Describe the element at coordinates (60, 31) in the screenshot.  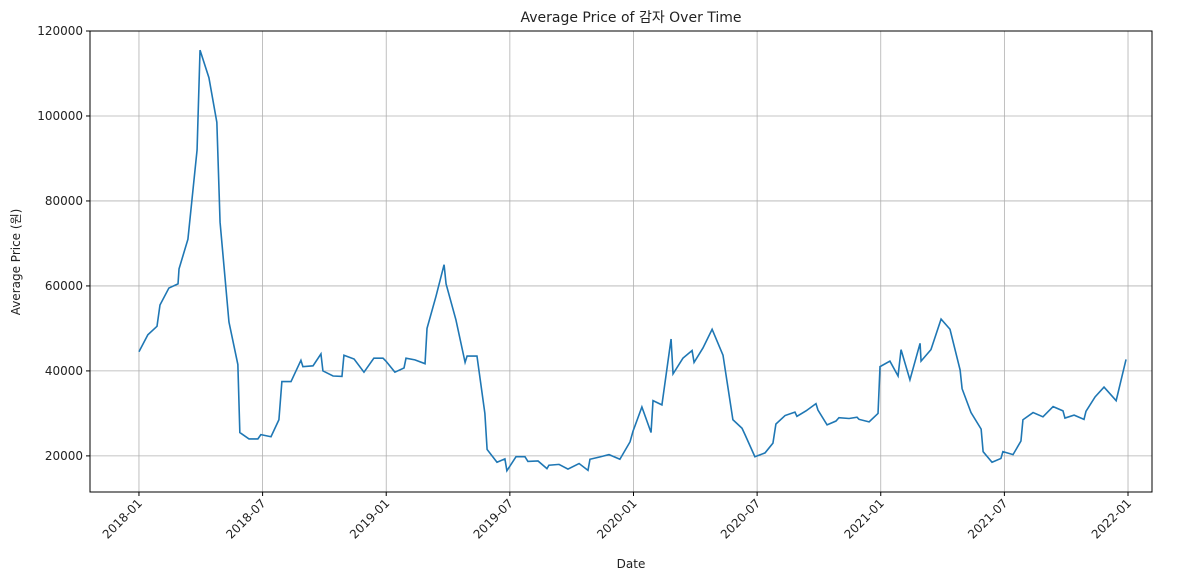
I see `y-tick-label: 120000` at that location.